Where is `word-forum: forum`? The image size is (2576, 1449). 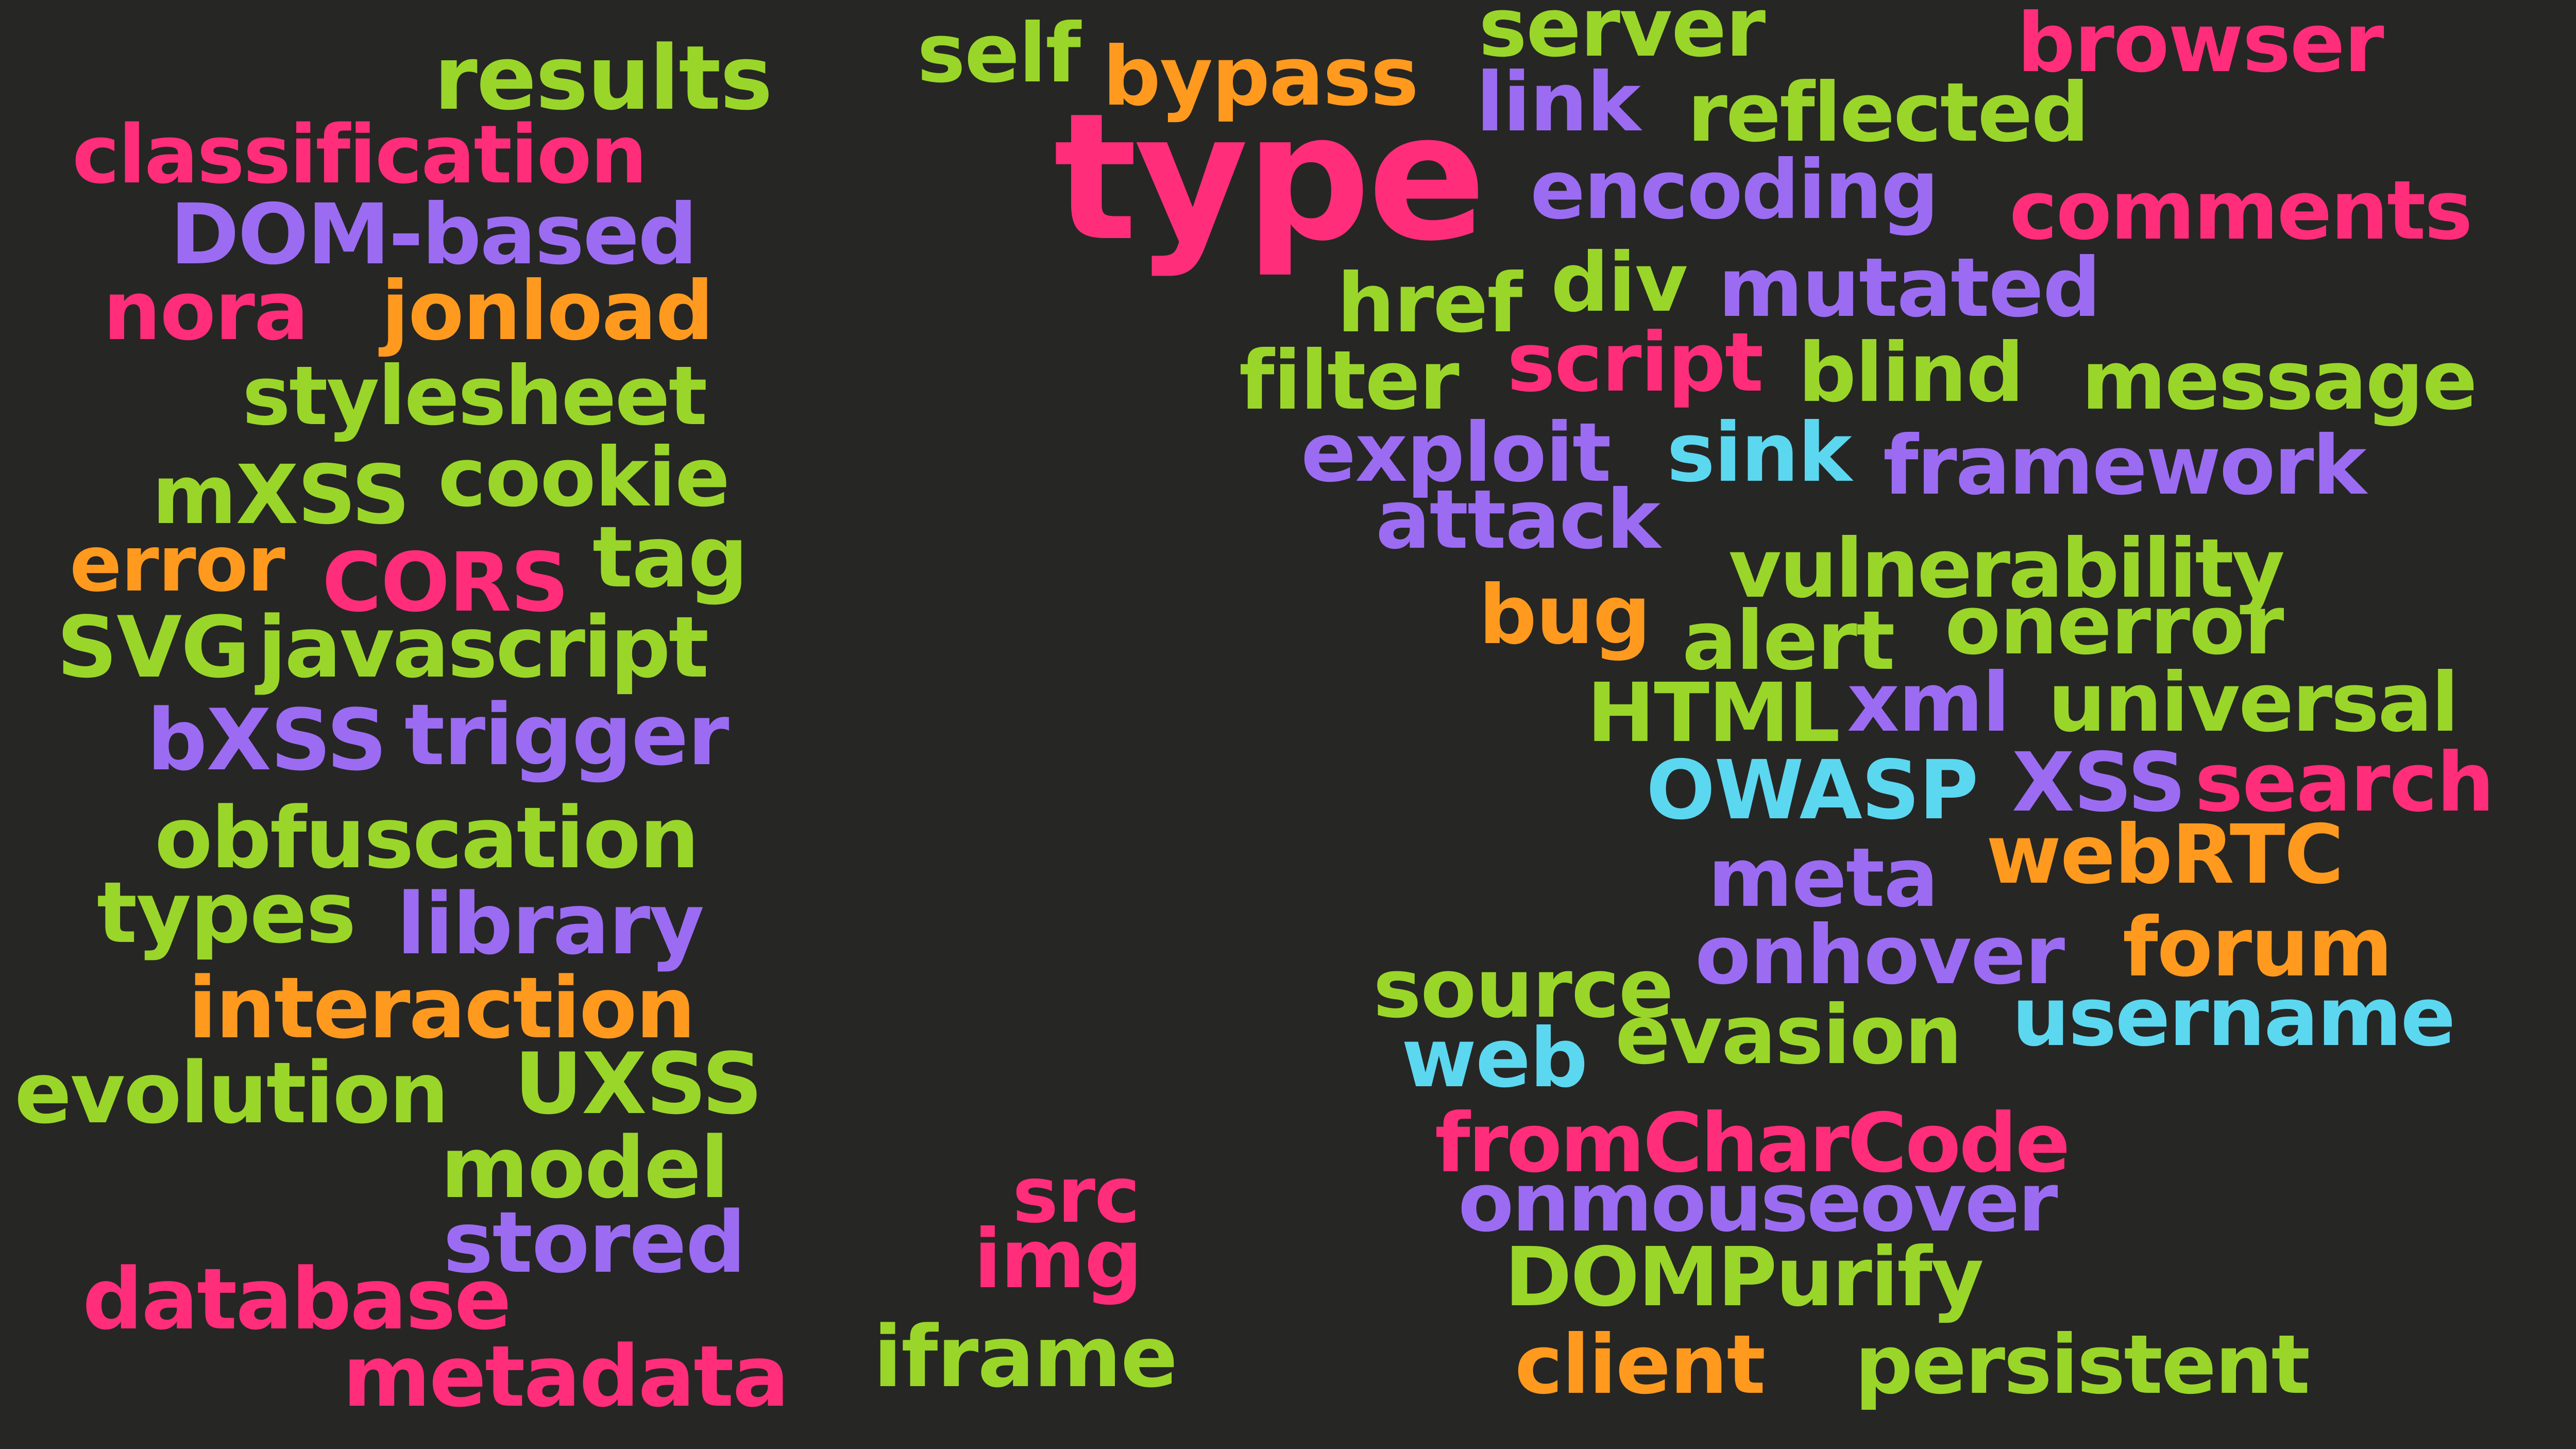 word-forum: forum is located at coordinates (2258, 947).